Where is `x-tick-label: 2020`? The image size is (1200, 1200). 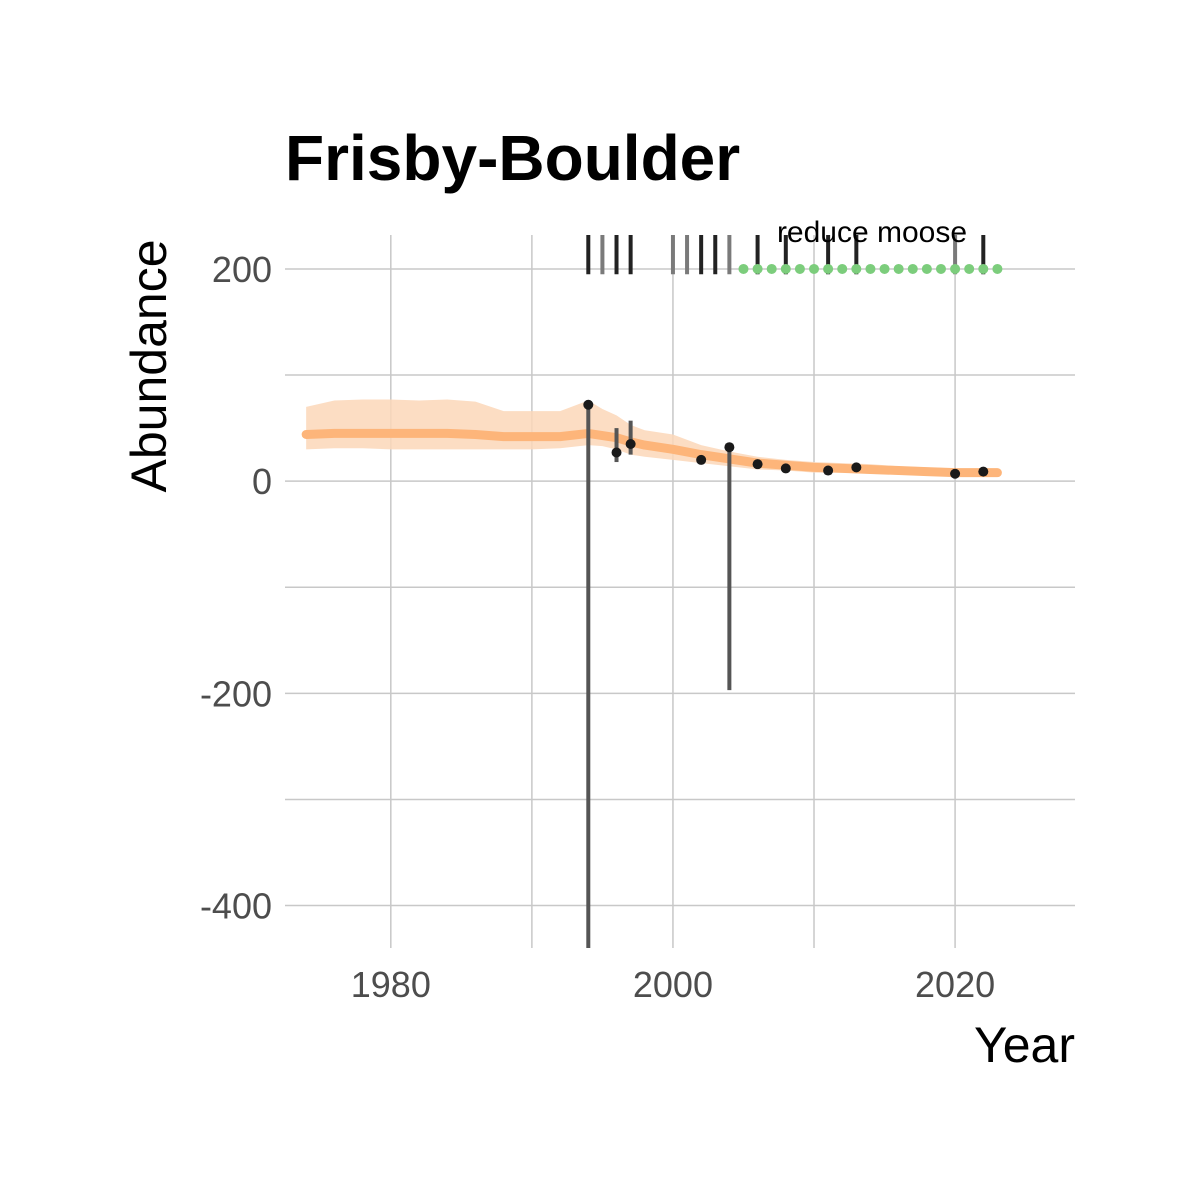
x-tick-label: 2020 is located at coordinates (955, 984).